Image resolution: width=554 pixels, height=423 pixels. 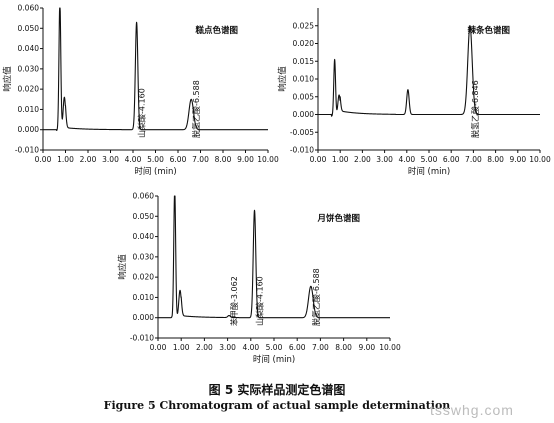 What do you see at coordinates (302, 132) in the screenshot?
I see `y-tick-label: -0.005` at bounding box center [302, 132].